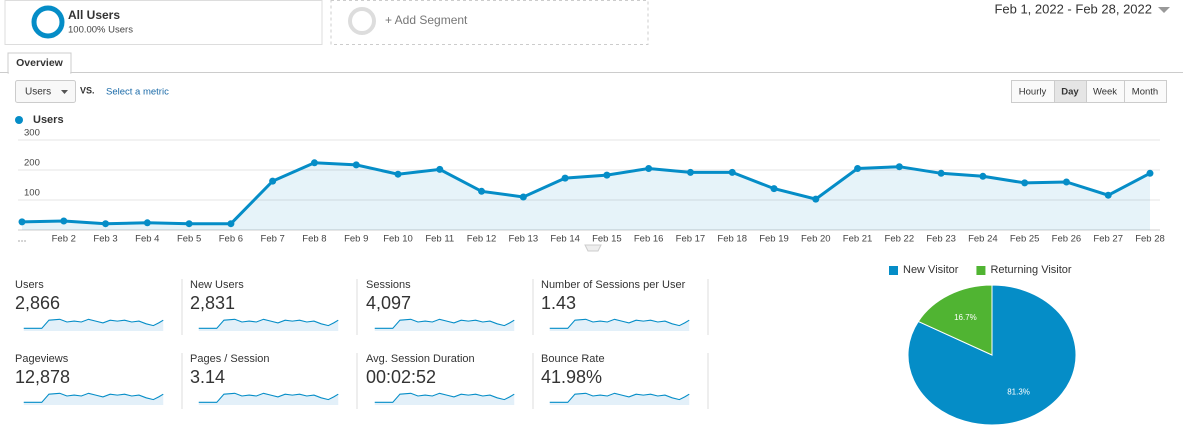  I want to click on x-tick-label: Feb 18, so click(732, 239).